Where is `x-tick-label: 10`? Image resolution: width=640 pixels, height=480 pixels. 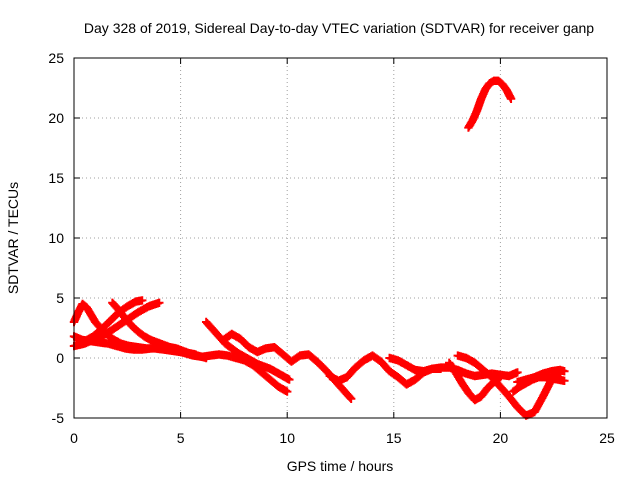
x-tick-label: 10 is located at coordinates (287, 438).